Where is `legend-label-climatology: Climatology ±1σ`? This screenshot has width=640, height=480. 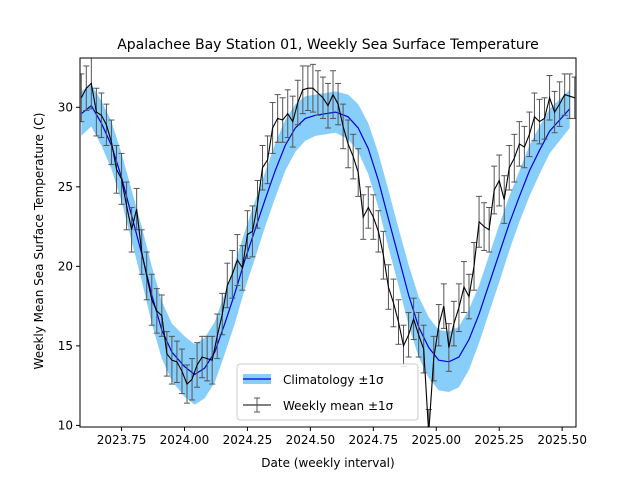 legend-label-climatology: Climatology ±1σ is located at coordinates (333, 380).